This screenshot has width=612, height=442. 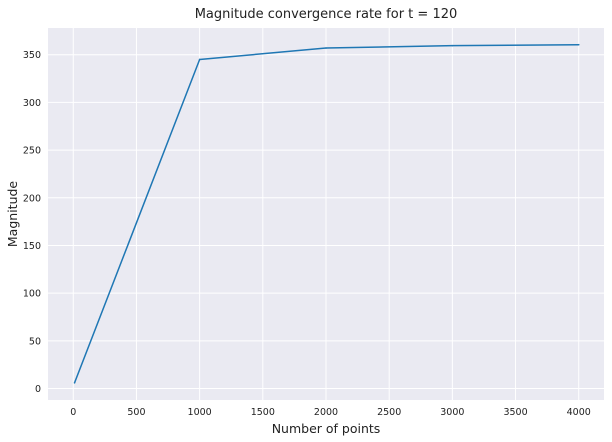 I want to click on y-tick-label: 50, so click(x=35, y=341).